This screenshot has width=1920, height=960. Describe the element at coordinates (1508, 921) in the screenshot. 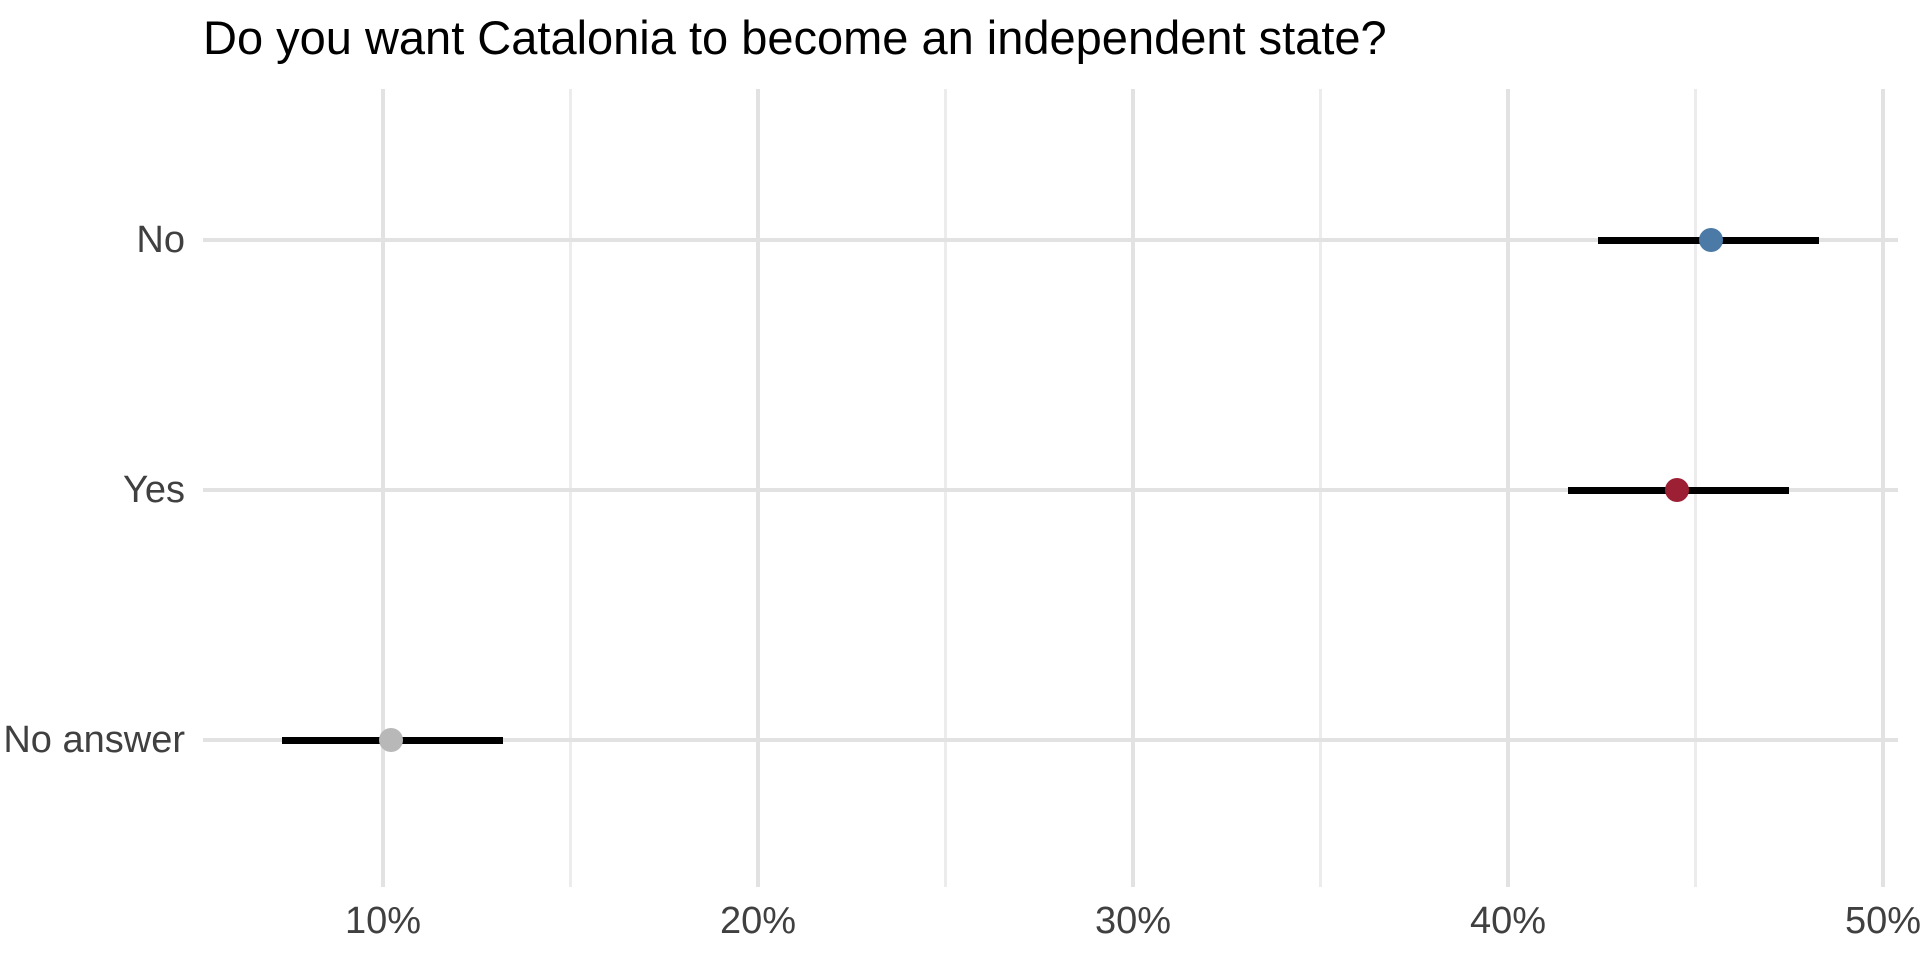

I see `x-axis-label-40: 40%` at that location.